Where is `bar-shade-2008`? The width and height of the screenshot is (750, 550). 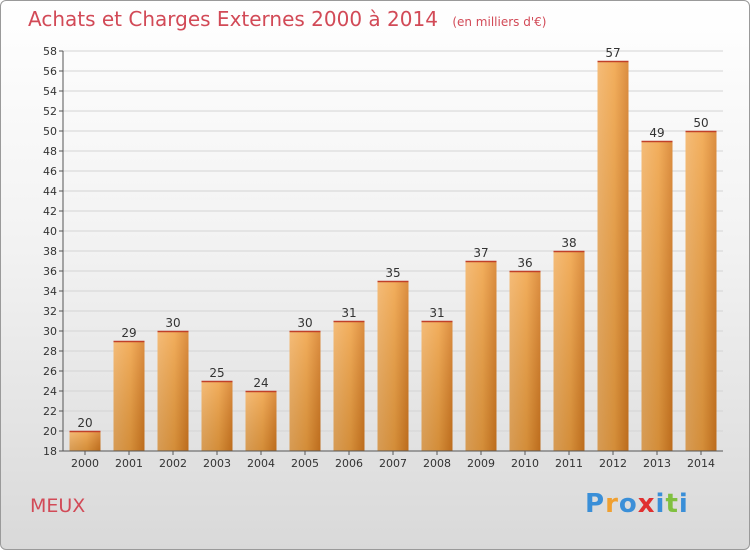 bar-shade-2008 is located at coordinates (437, 386).